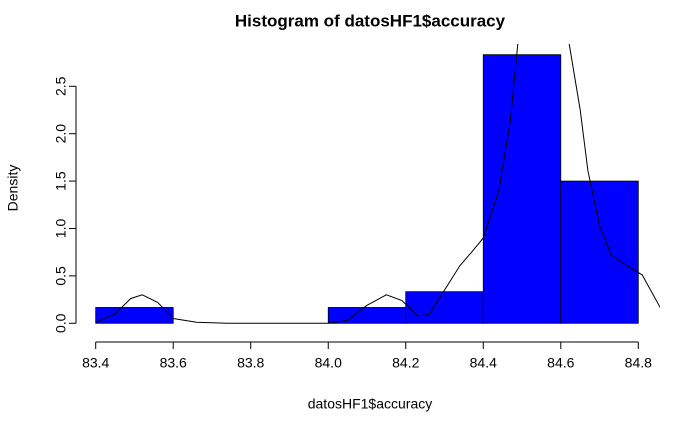  I want to click on x-tick-label: 84.2, so click(405, 363).